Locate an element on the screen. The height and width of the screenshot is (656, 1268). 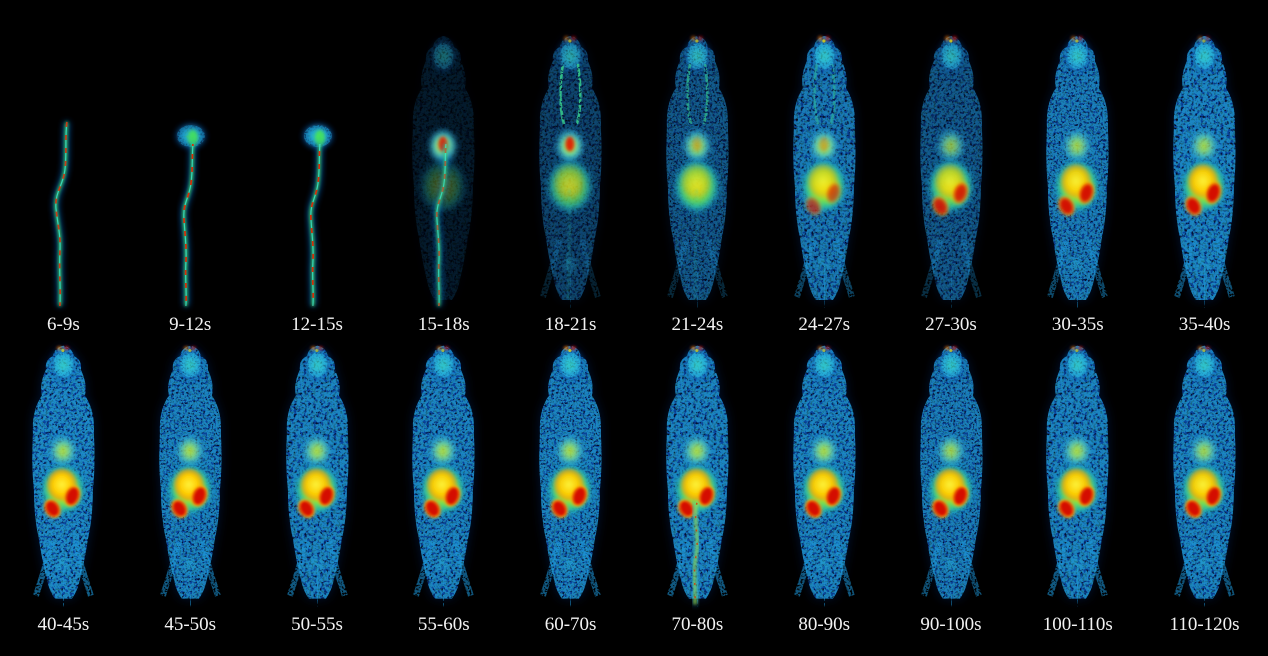
scan-frame: 35-40s is located at coordinates (1204, 172).